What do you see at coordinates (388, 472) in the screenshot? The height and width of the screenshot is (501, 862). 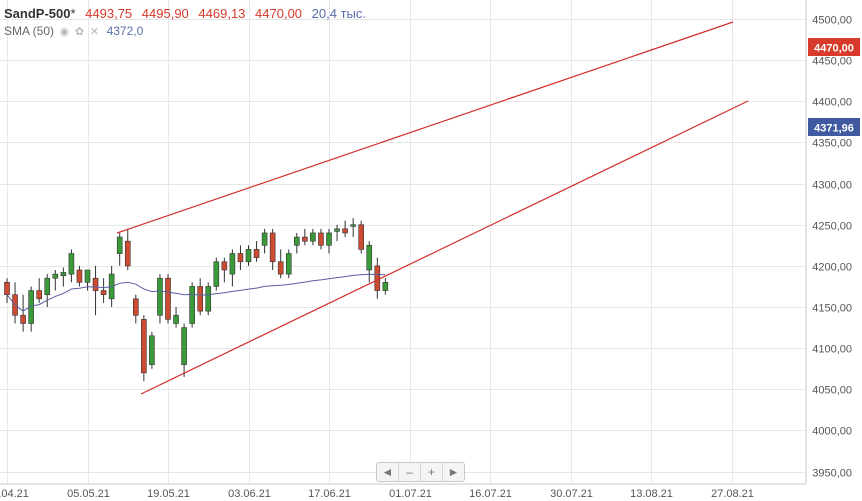 I see `scroll-left-button: ◄` at bounding box center [388, 472].